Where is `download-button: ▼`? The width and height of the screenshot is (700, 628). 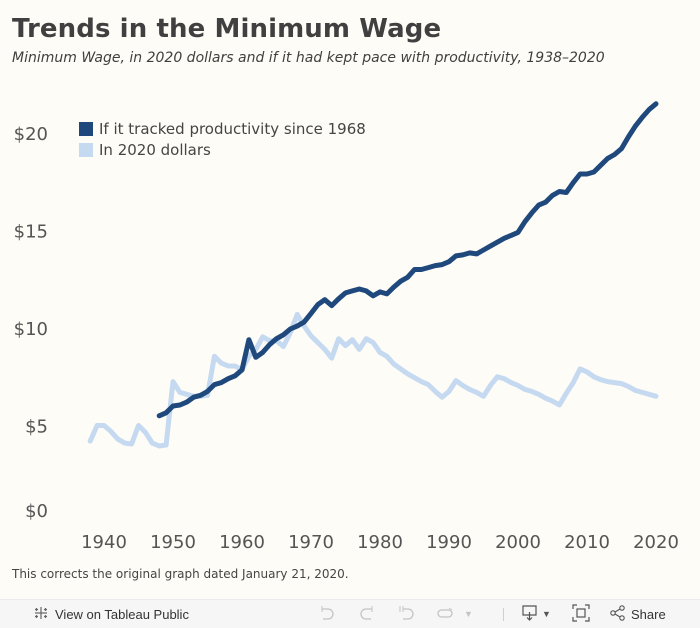 download-button: ▼ is located at coordinates (536, 614).